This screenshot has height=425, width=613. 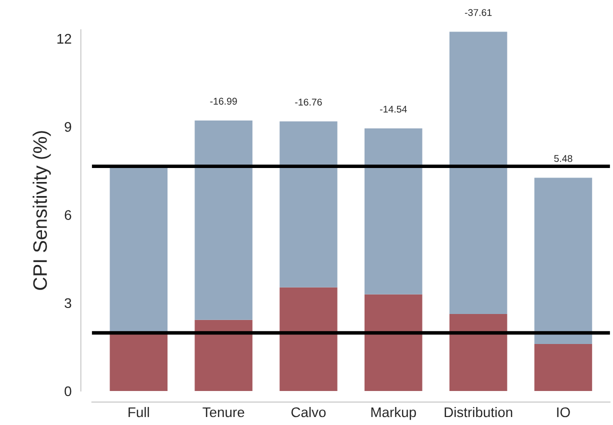 What do you see at coordinates (478, 12) in the screenshot?
I see `annotation: -37.61` at bounding box center [478, 12].